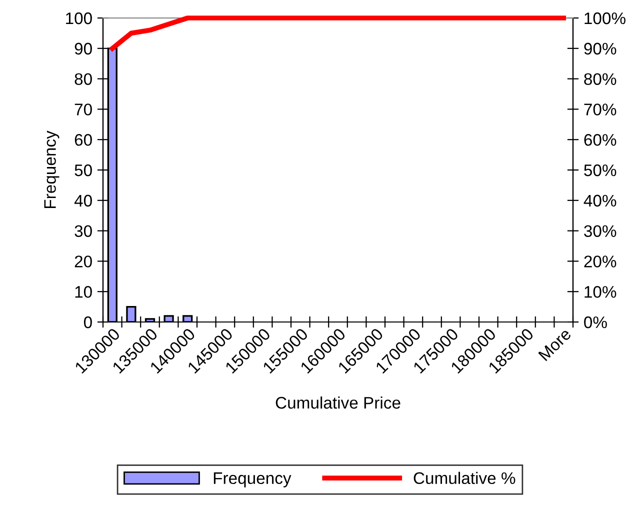  I want to click on y-tick-label: 70, so click(83, 110).